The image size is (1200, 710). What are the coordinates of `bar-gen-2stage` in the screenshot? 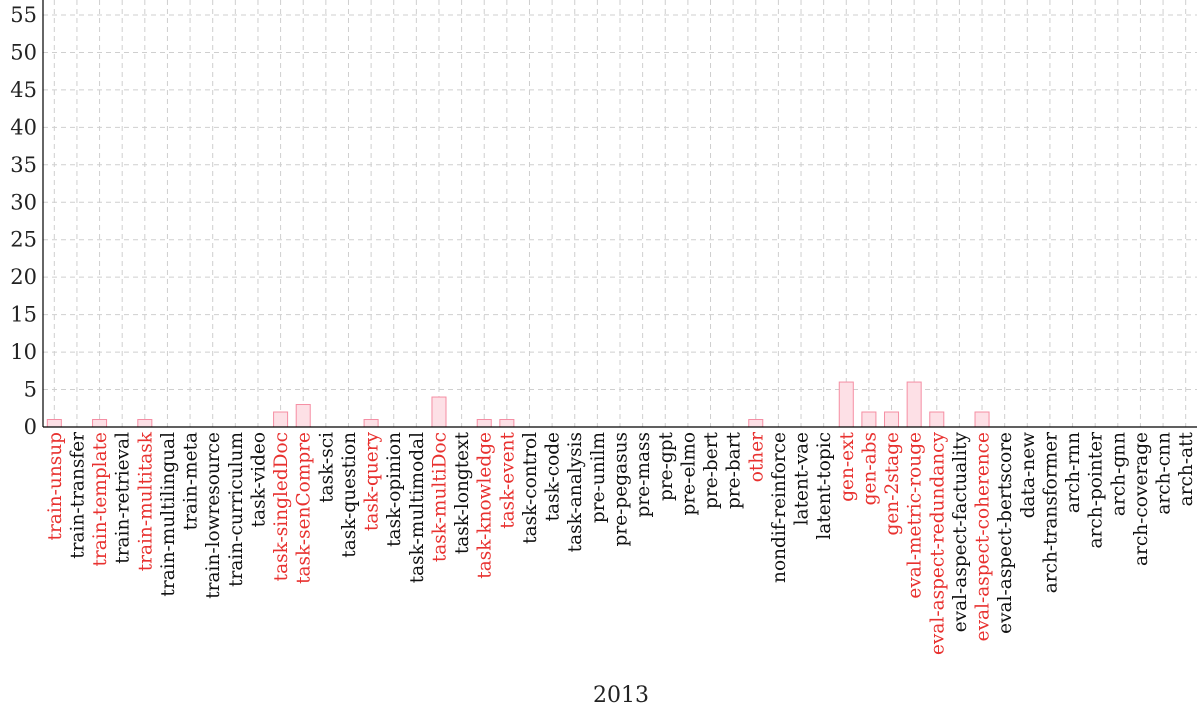 It's located at (892, 419).